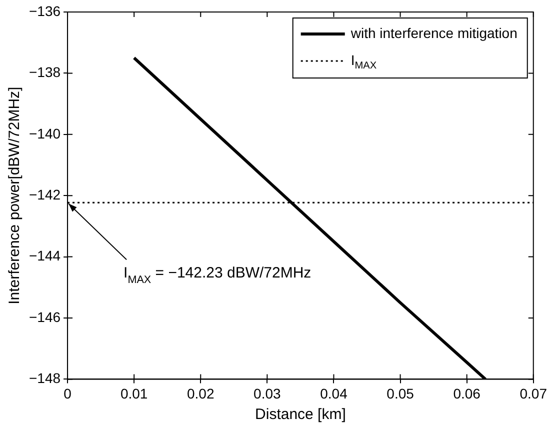  What do you see at coordinates (400, 393) in the screenshot?
I see `x-tick-label: 0.05` at bounding box center [400, 393].